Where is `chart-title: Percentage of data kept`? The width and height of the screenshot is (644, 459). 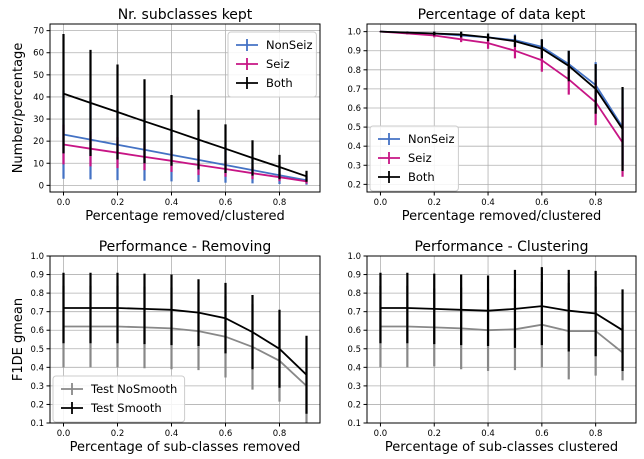 chart-title: Percentage of data kept is located at coordinates (502, 15).